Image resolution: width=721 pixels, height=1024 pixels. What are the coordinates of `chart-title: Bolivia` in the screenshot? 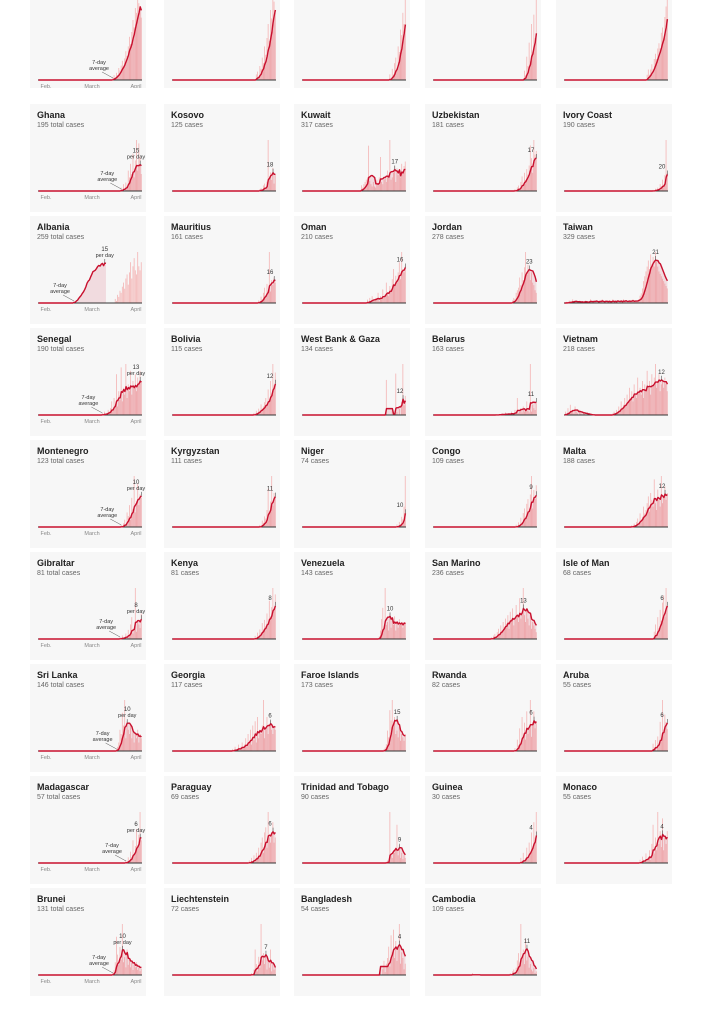 It's located at (186, 339).